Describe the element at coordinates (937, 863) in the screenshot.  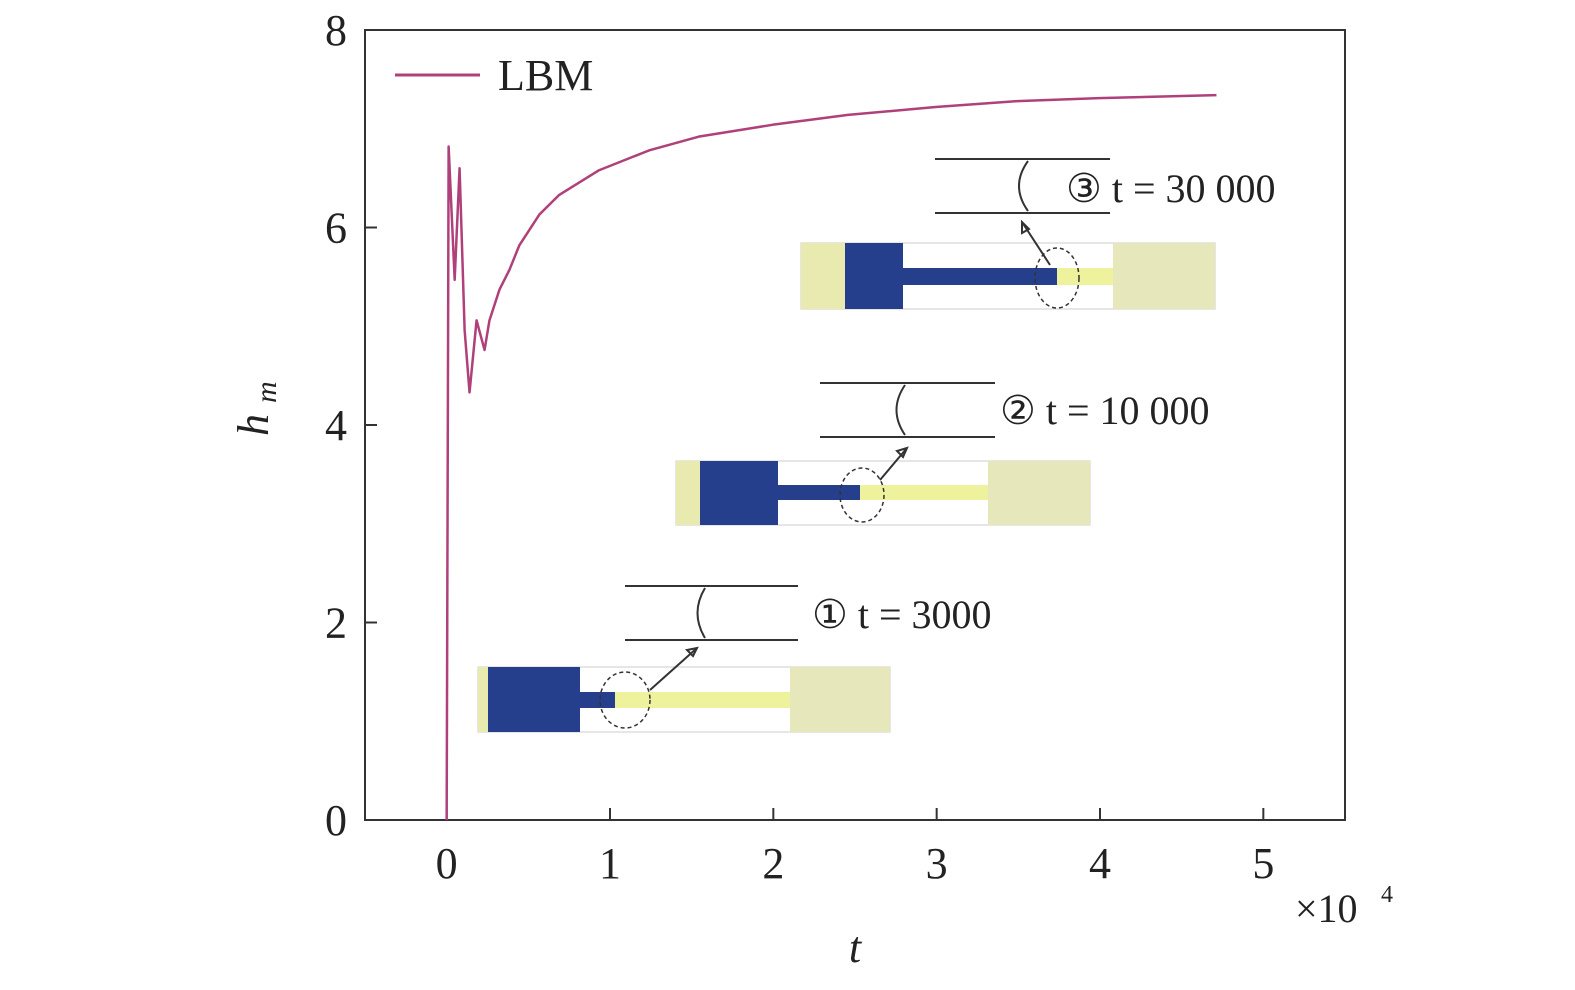
I see `x-tick-label: 3` at that location.